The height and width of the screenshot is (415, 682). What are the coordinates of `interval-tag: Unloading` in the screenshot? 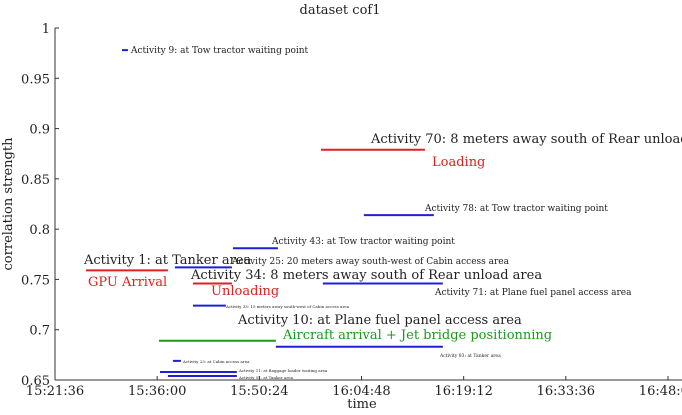 It's located at (245, 291).